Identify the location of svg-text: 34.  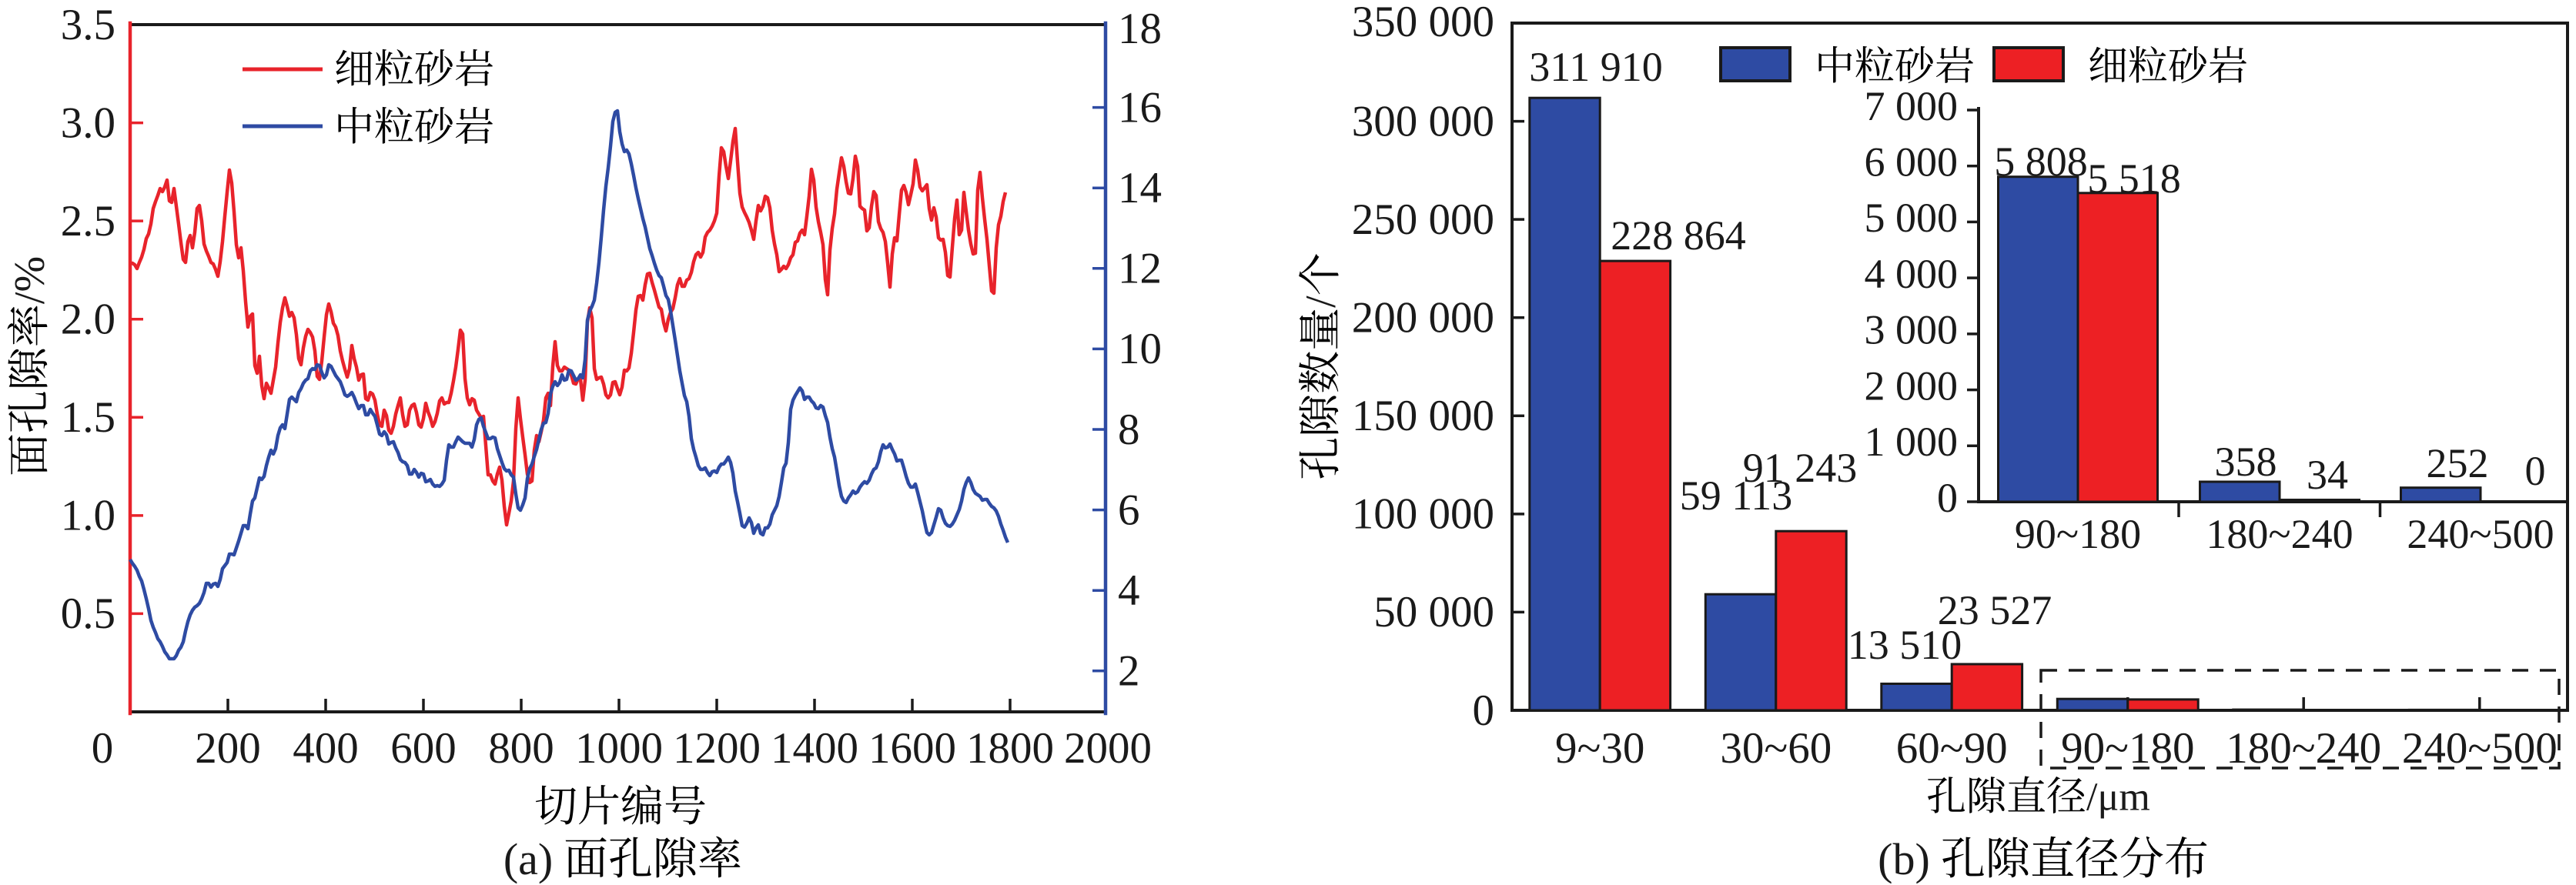
(2328, 475).